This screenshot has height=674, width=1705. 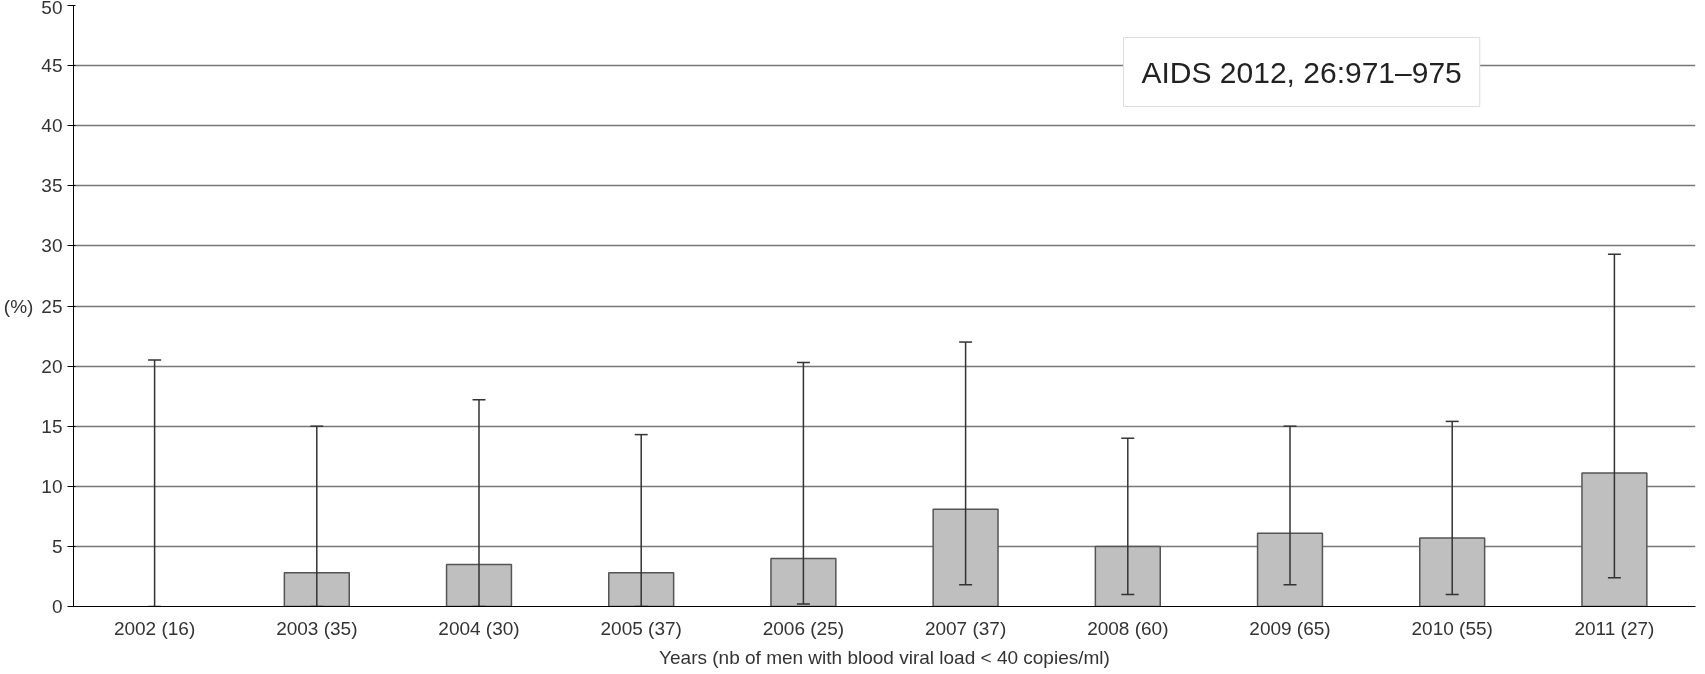 What do you see at coordinates (52, 66) in the screenshot?
I see `y-tick-label: 45` at bounding box center [52, 66].